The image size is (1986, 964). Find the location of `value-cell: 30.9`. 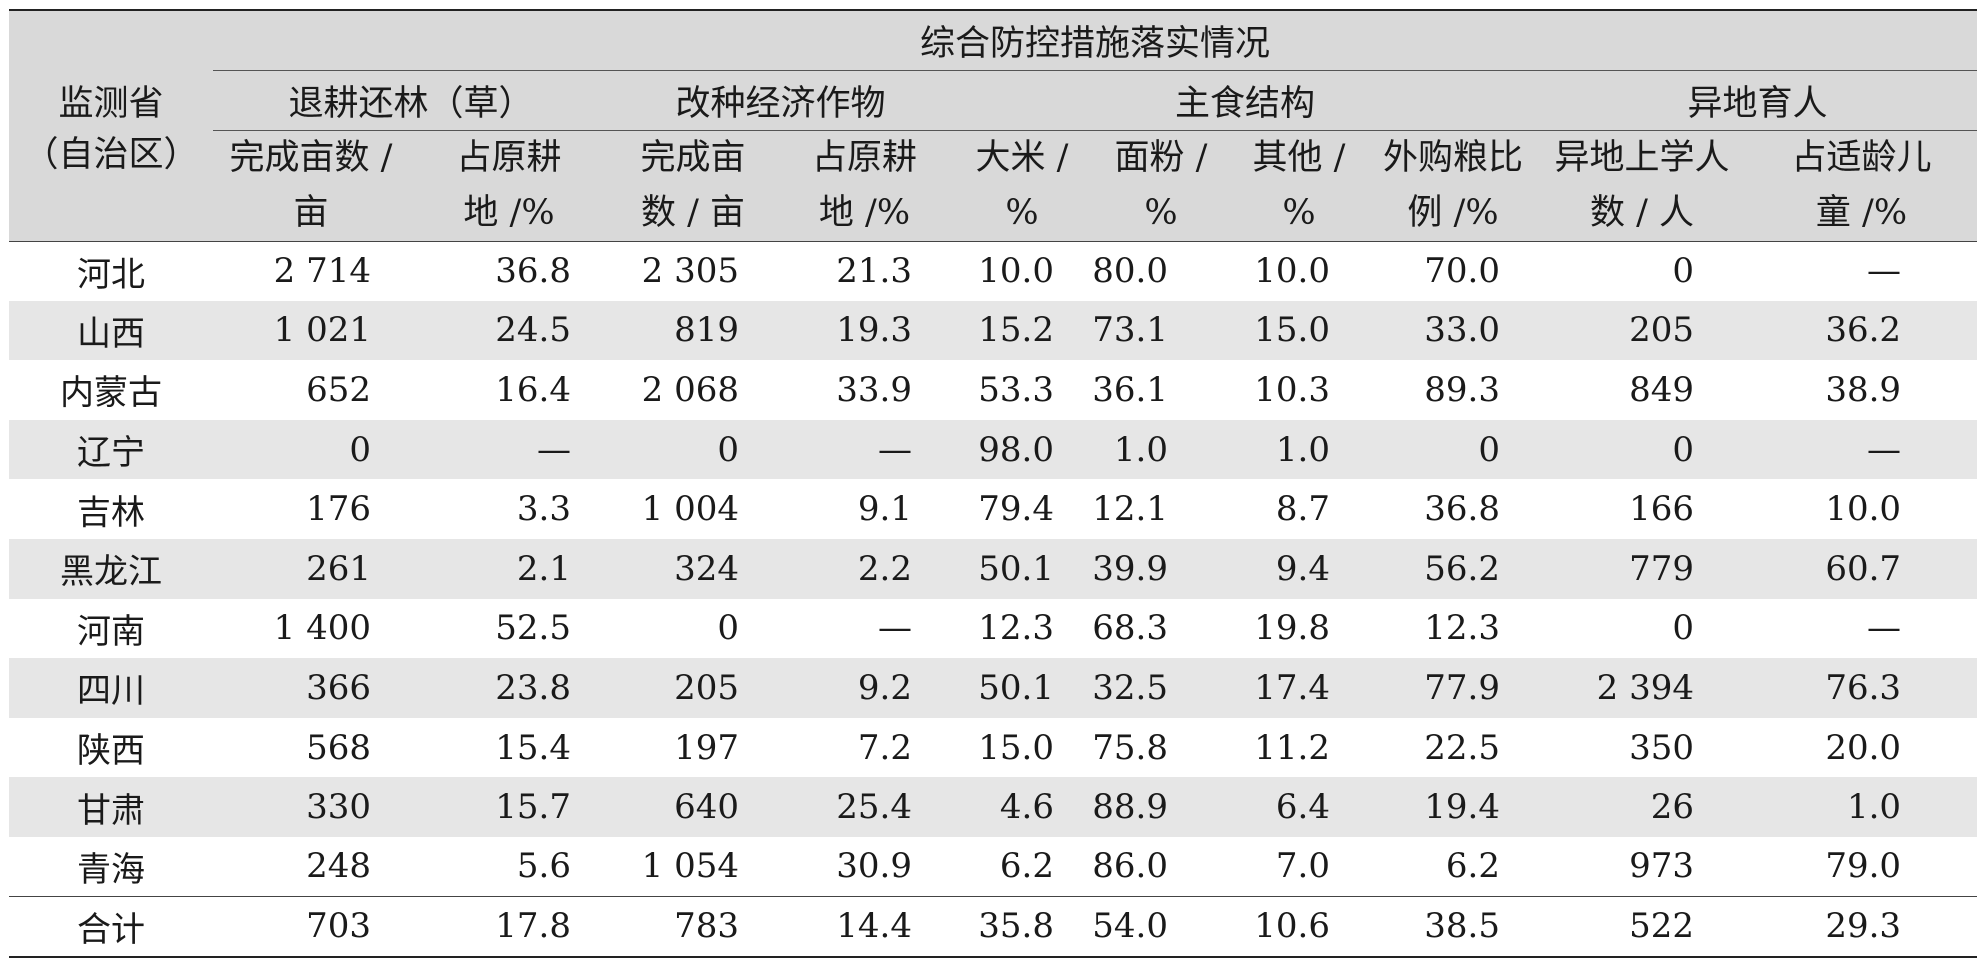

value-cell: 30.9 is located at coordinates (874, 866).